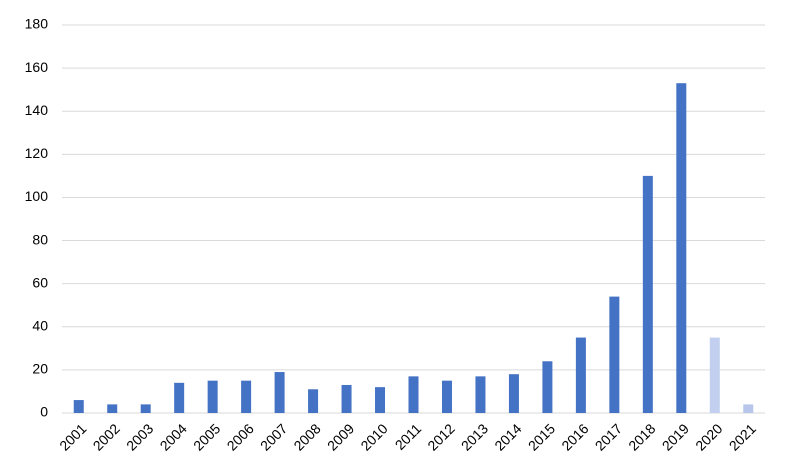 The width and height of the screenshot is (800, 469). What do you see at coordinates (306, 436) in the screenshot?
I see `x-tick-label: 2008` at bounding box center [306, 436].